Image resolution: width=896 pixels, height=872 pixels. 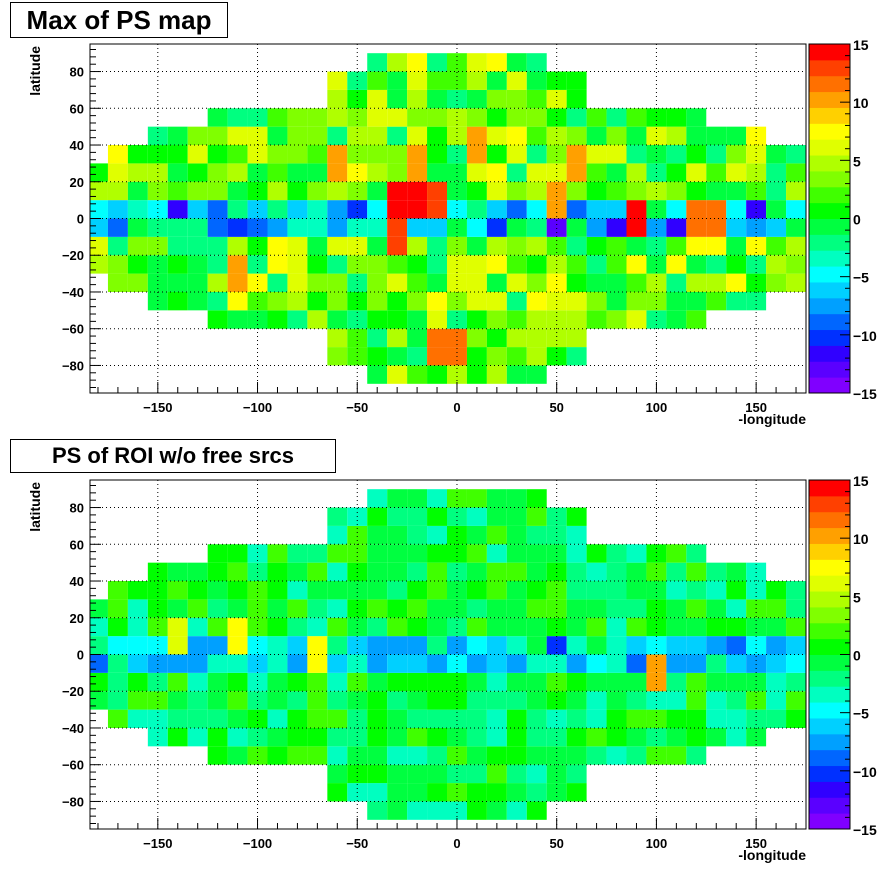 I want to click on chart-title: Max of PS map, so click(x=119, y=20).